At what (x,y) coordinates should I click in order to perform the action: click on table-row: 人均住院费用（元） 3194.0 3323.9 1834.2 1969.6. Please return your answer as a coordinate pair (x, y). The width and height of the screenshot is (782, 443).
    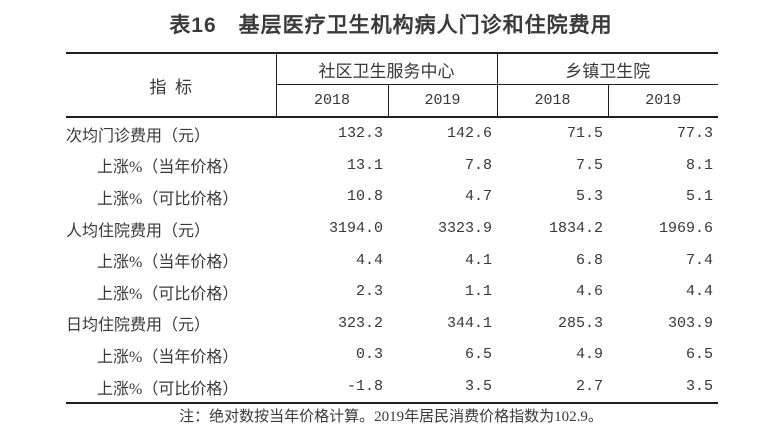
    Looking at the image, I should click on (392, 229).